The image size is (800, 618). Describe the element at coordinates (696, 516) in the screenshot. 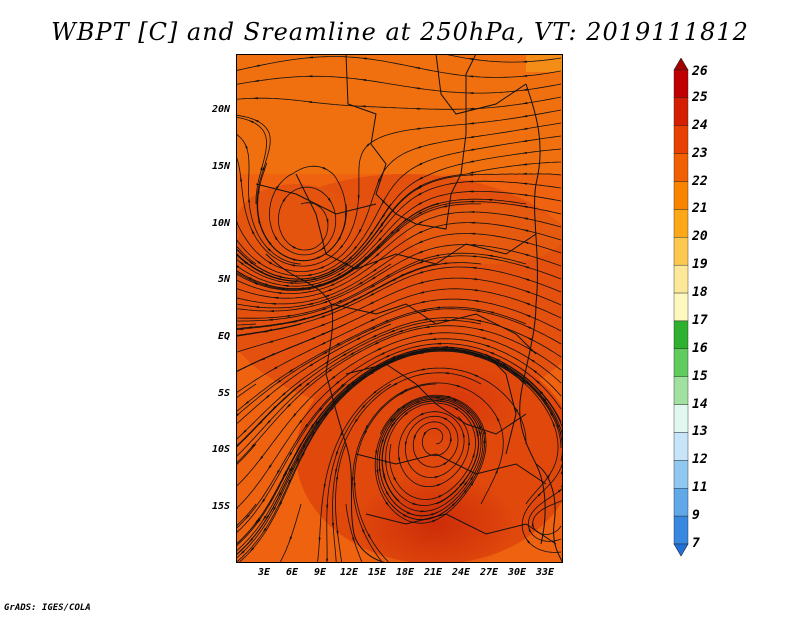

I see `colorbar-label: 9` at that location.